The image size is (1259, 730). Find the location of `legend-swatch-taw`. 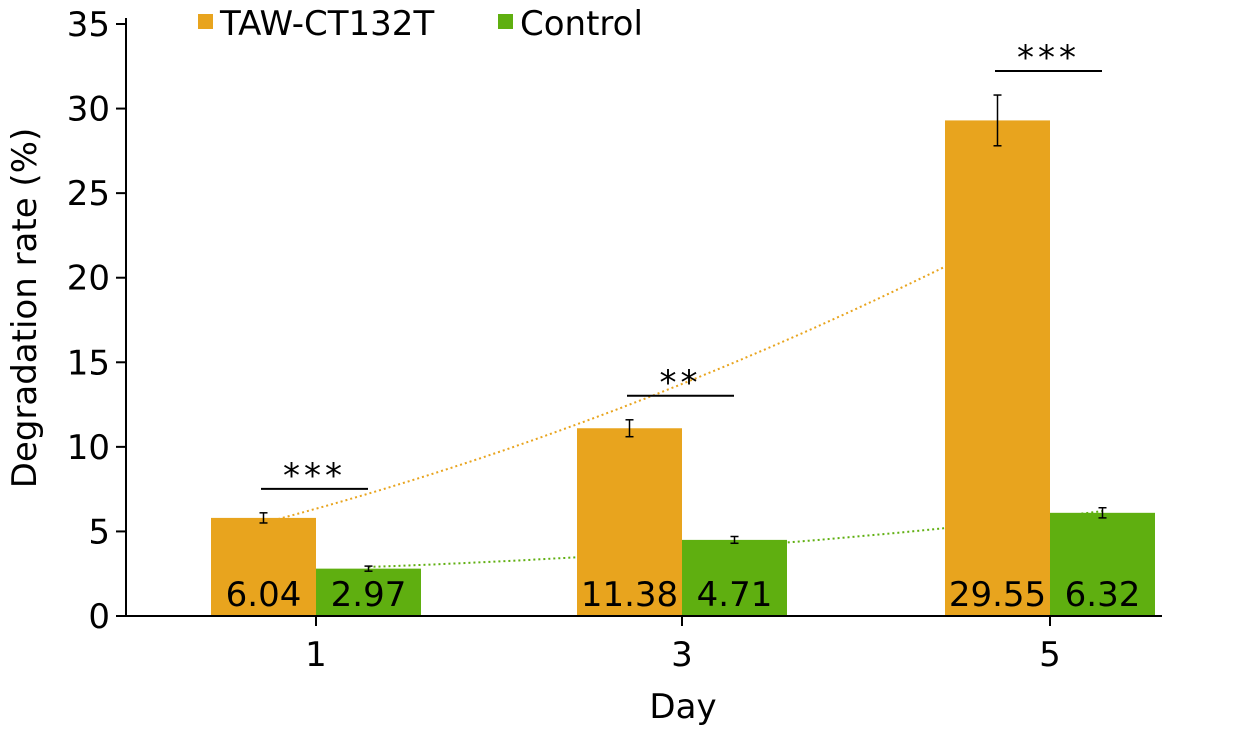

legend-swatch-taw is located at coordinates (205, 21).